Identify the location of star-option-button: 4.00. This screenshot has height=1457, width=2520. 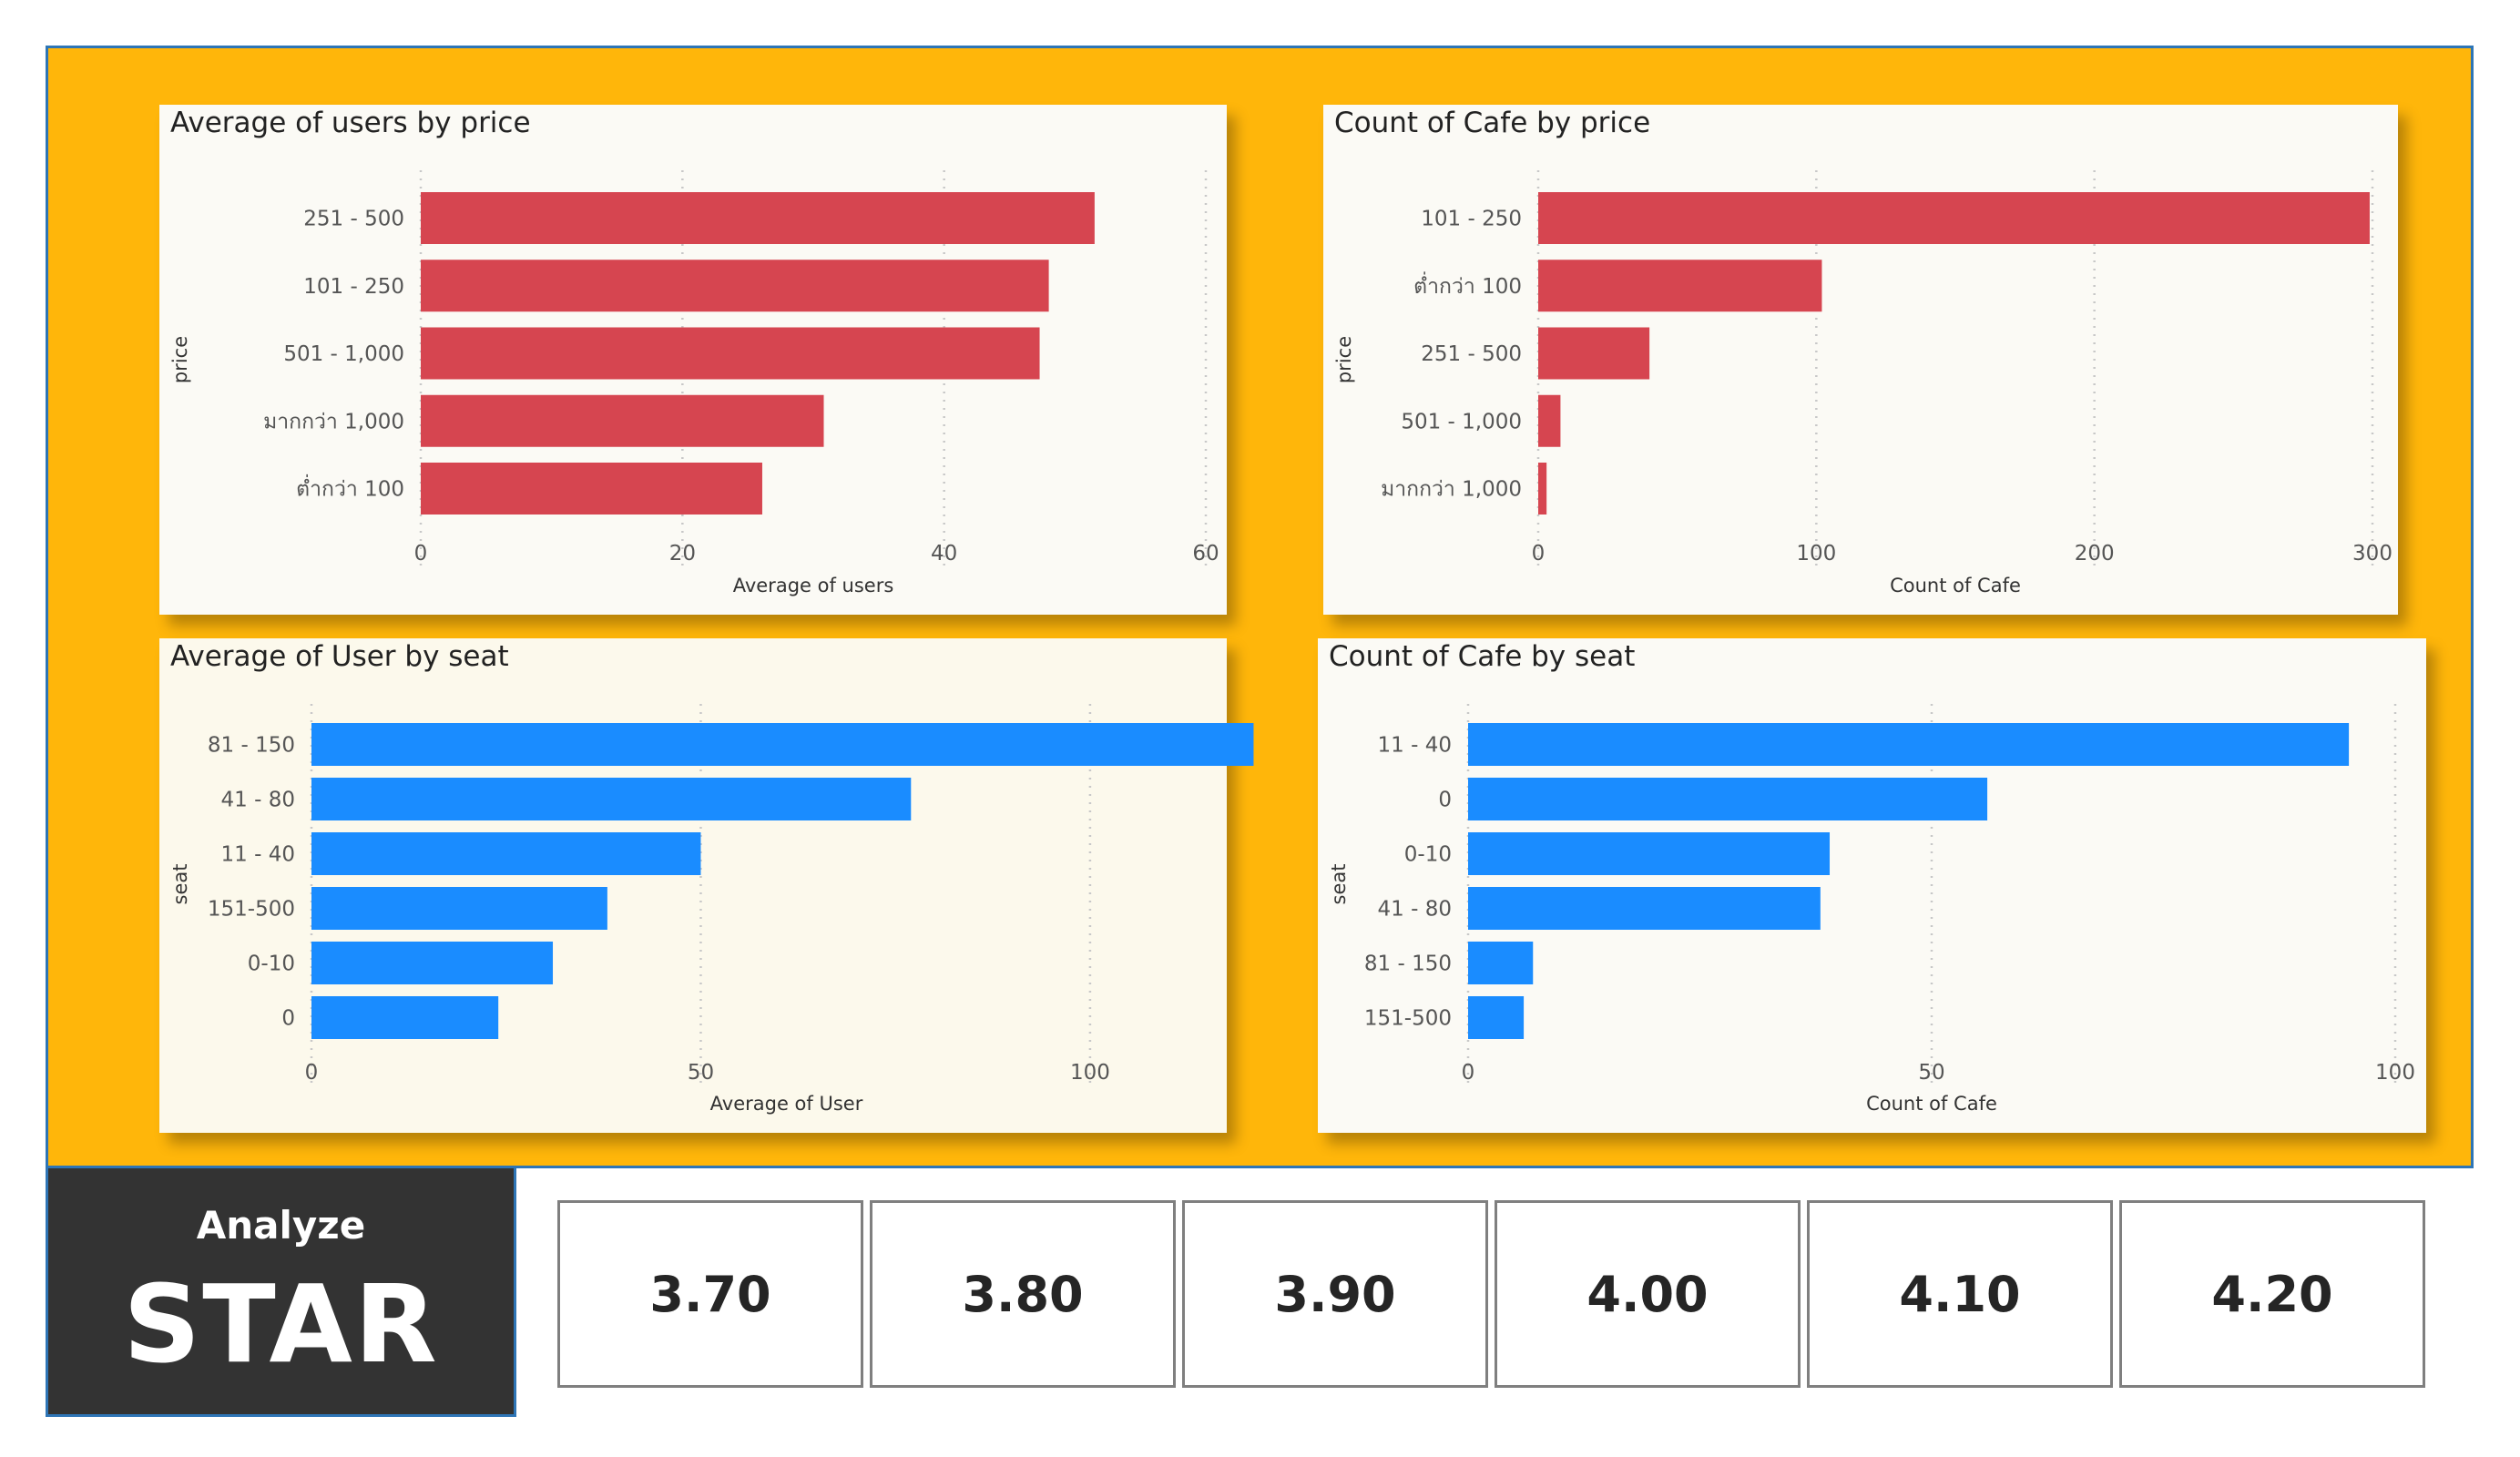
(1648, 1294).